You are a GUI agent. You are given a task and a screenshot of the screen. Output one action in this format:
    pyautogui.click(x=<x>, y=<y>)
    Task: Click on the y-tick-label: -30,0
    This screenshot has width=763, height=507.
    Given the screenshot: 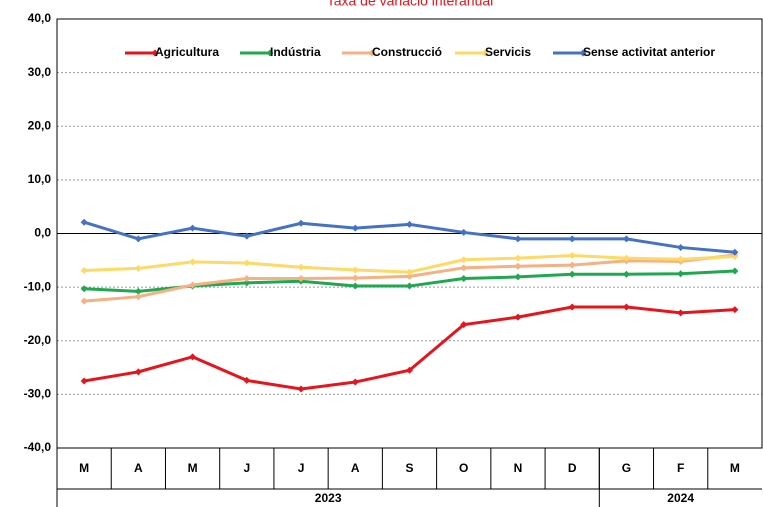 What is the action you would take?
    pyautogui.click(x=38, y=394)
    